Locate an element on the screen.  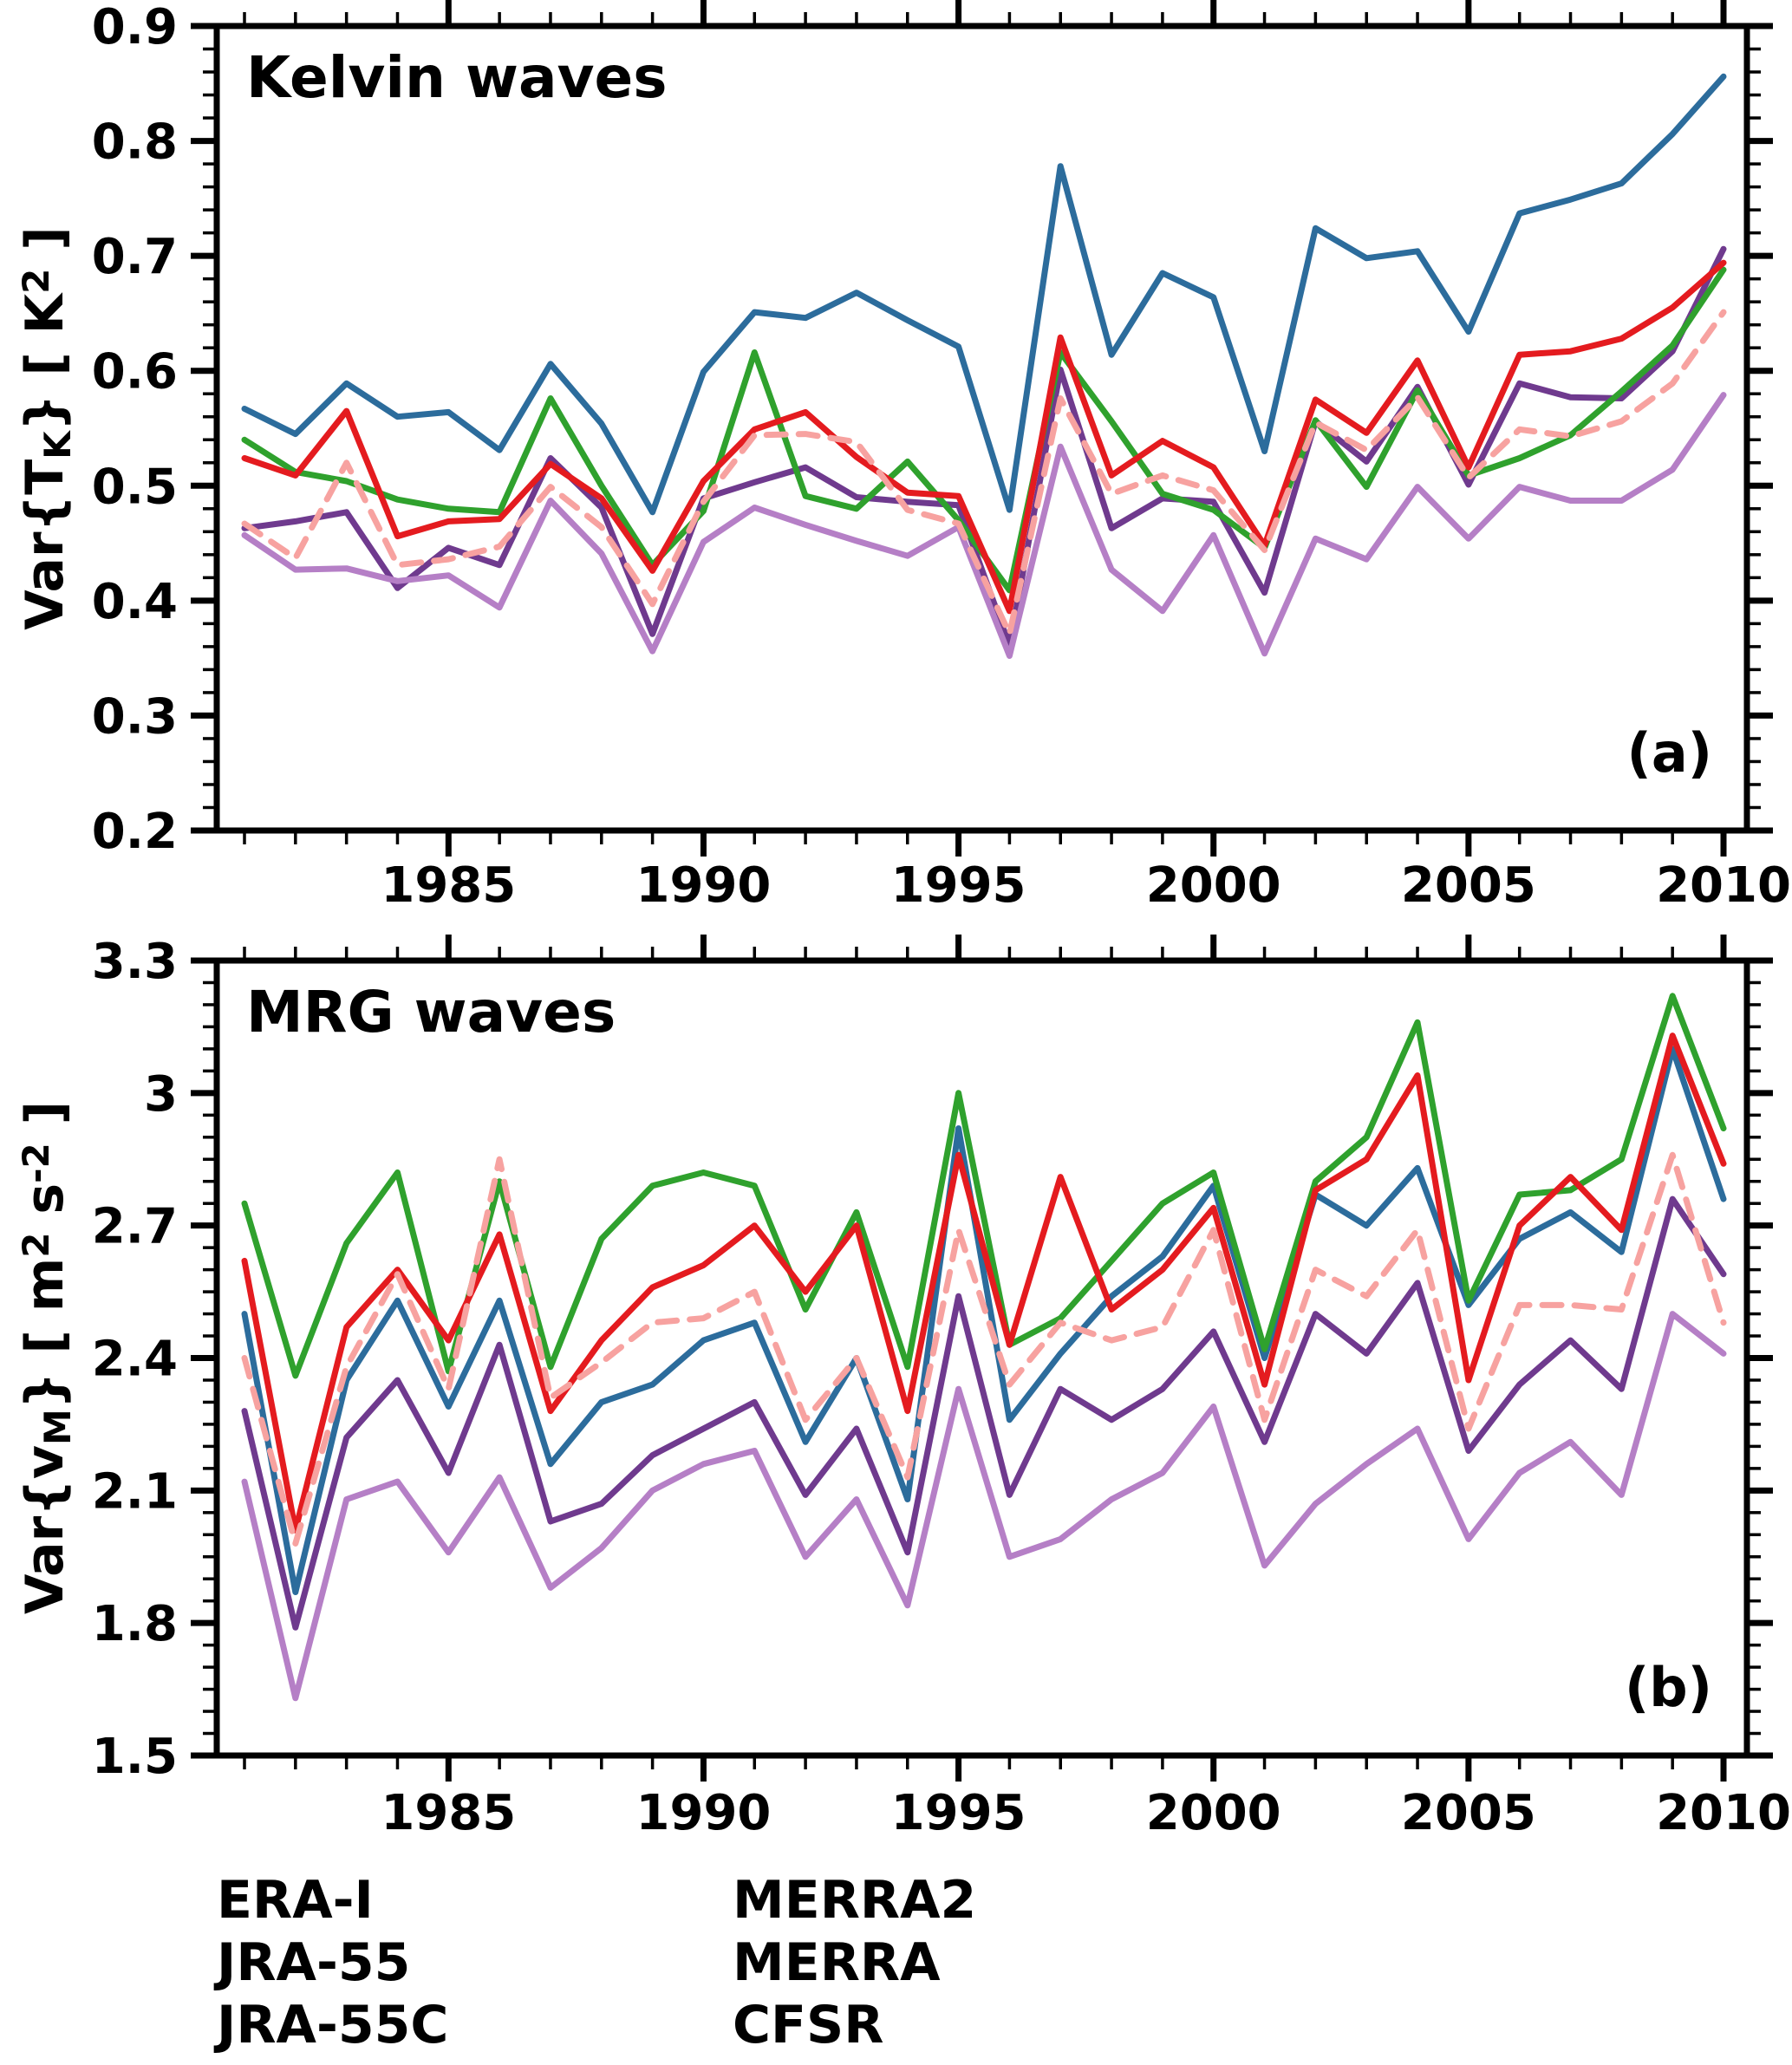
legend: ERA-I JRA-55 JRA-55C MERRA2 MERRA CFSR is located at coordinates (594, 1962).